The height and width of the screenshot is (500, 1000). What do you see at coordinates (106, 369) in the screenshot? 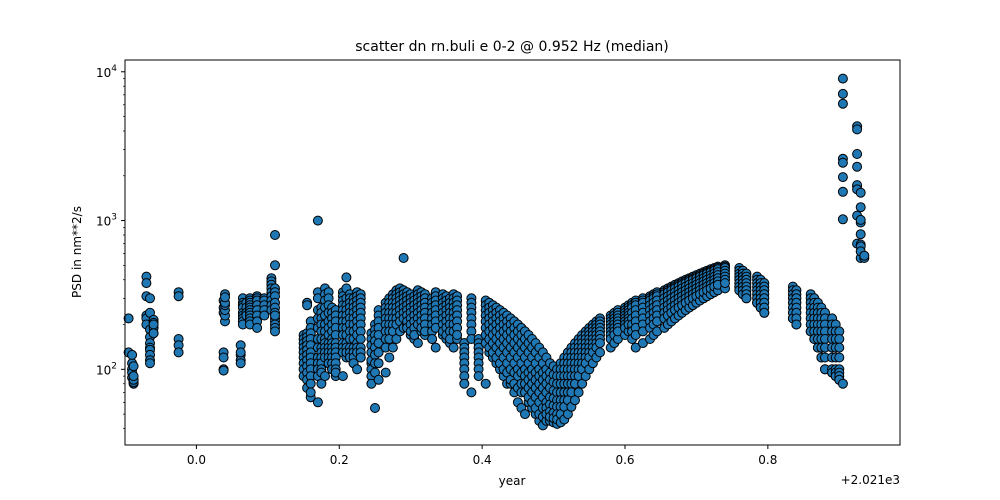
I see `y-tick-label: 10²` at bounding box center [106, 369].